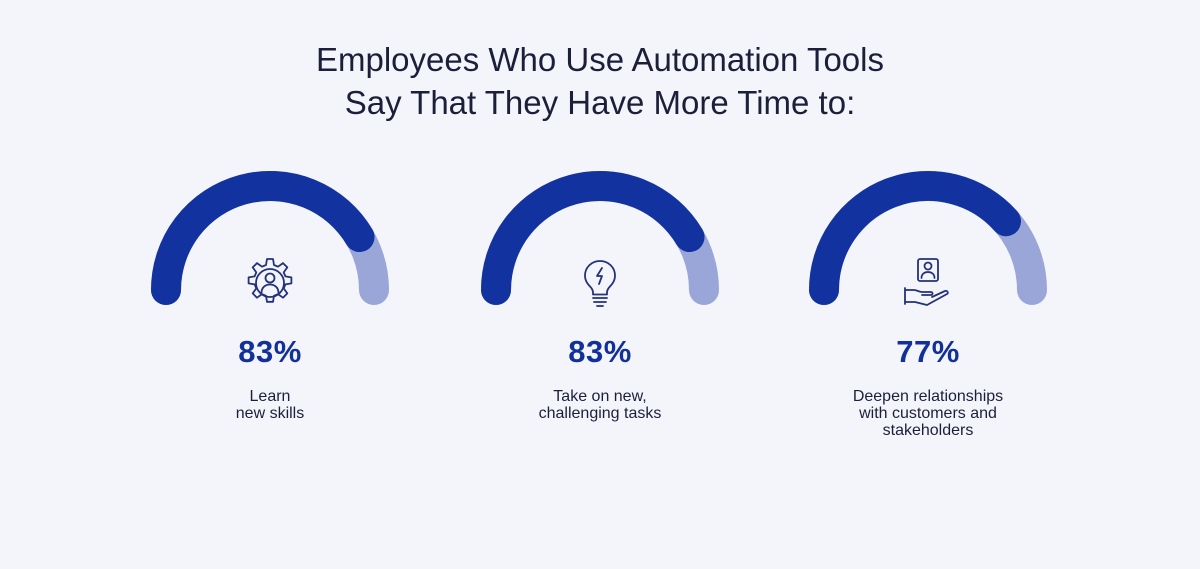  I want to click on chart-title-line-2: Say That They Have More Time to:, so click(600, 102).